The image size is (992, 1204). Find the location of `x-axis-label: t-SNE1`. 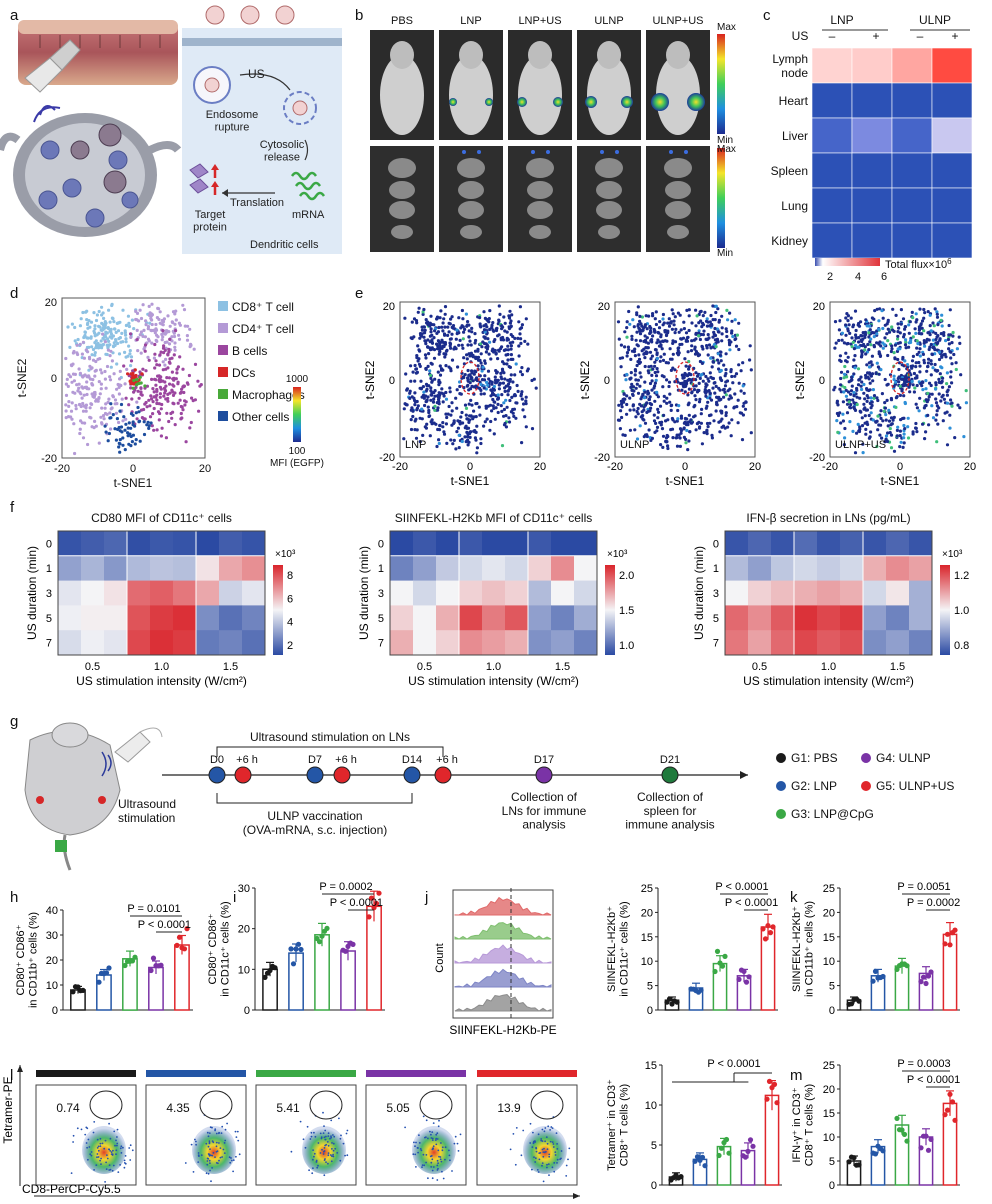

x-axis-label: t-SNE1 is located at coordinates (900, 481).